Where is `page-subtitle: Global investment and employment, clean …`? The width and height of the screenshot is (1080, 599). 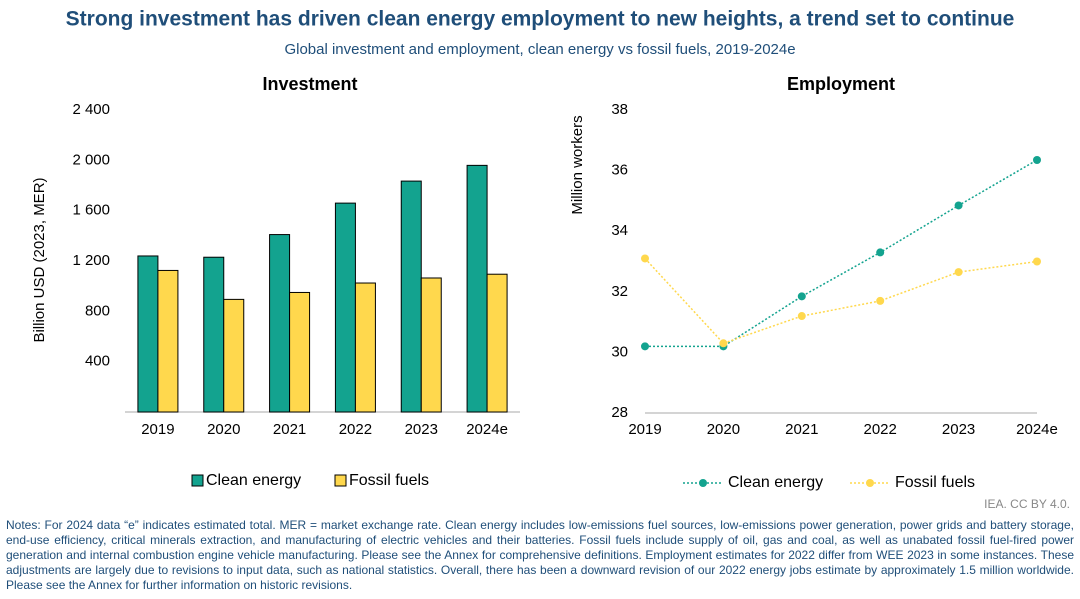
page-subtitle: Global investment and employment, clean … is located at coordinates (539, 49).